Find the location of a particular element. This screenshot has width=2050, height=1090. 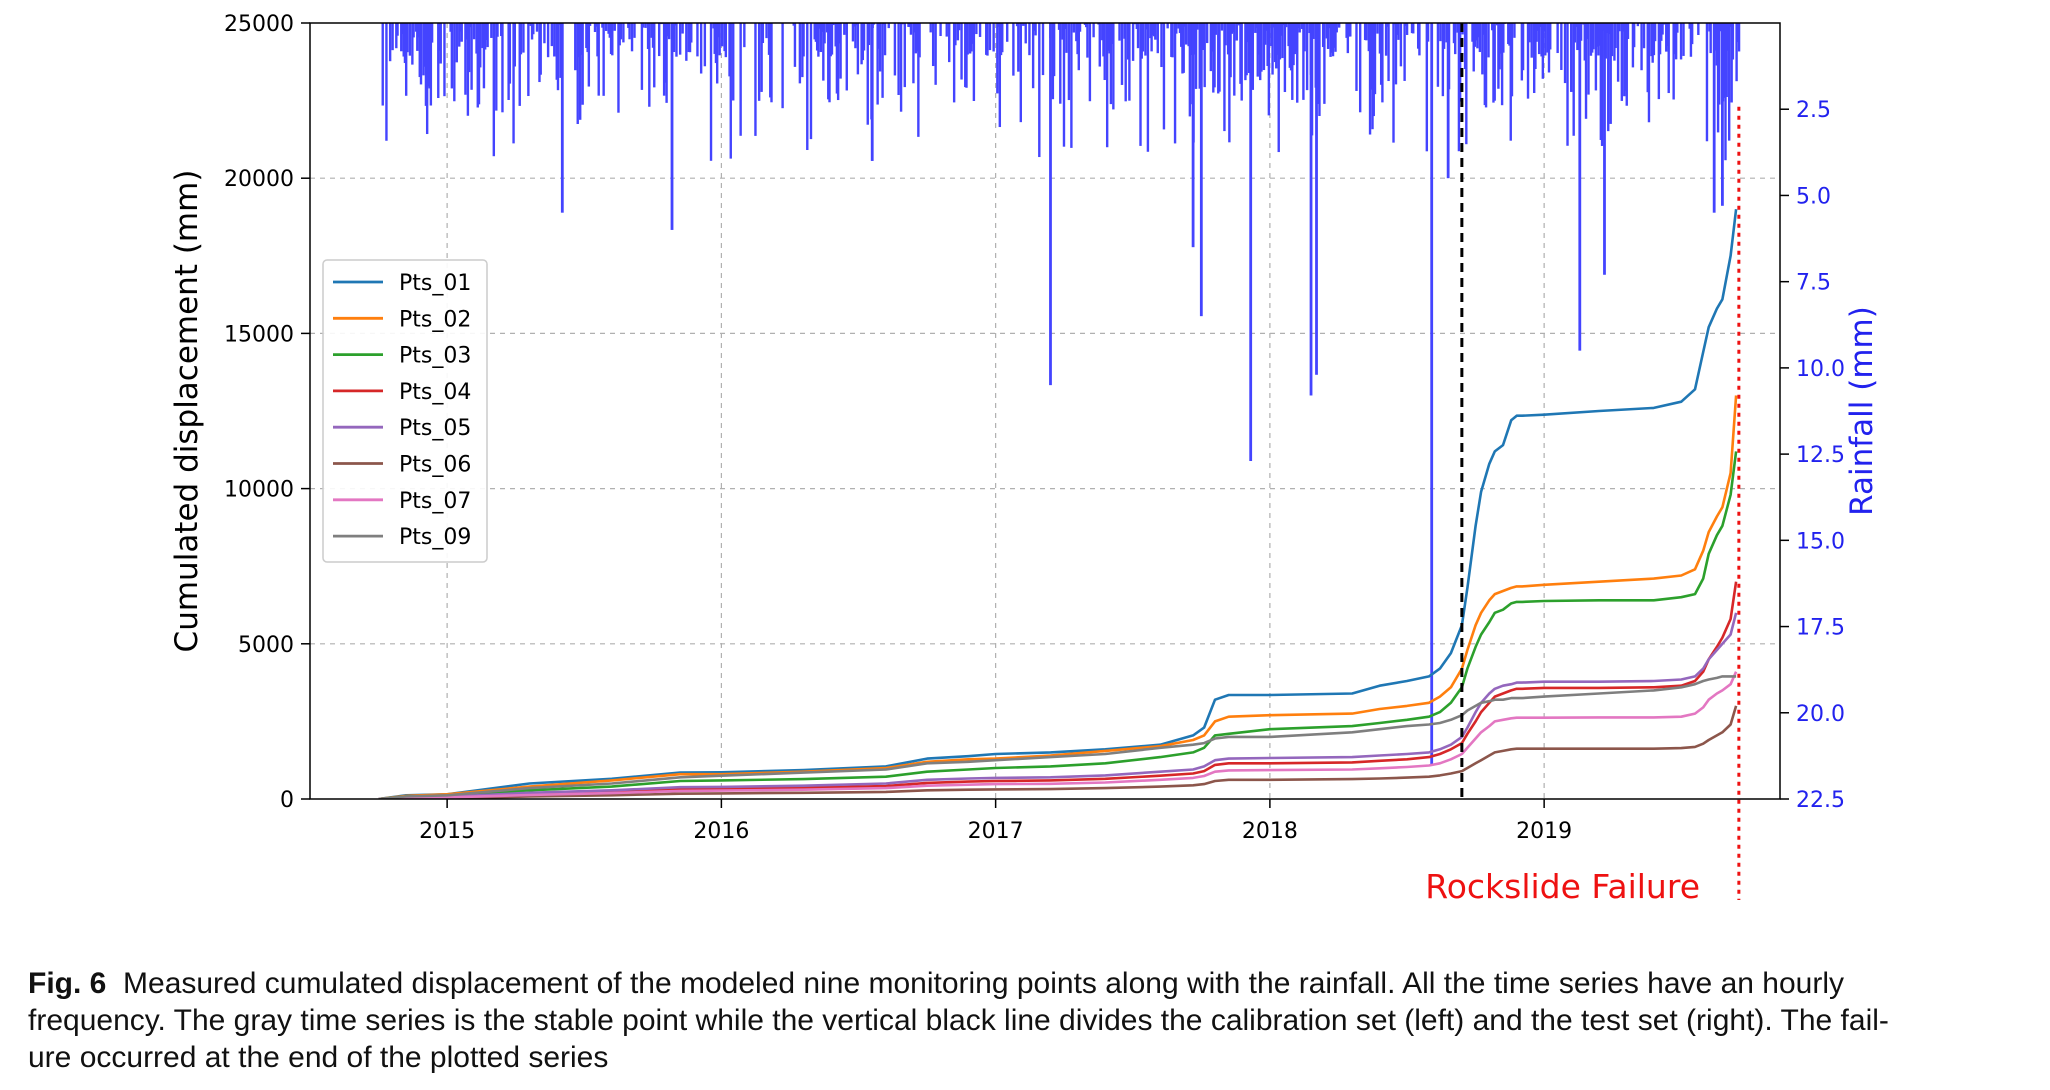

y2-axis-ticks: 2.5 5.0 7.5 10.0 12.5 15.0 17.5 20.0 22.5 is located at coordinates (1812, 455).